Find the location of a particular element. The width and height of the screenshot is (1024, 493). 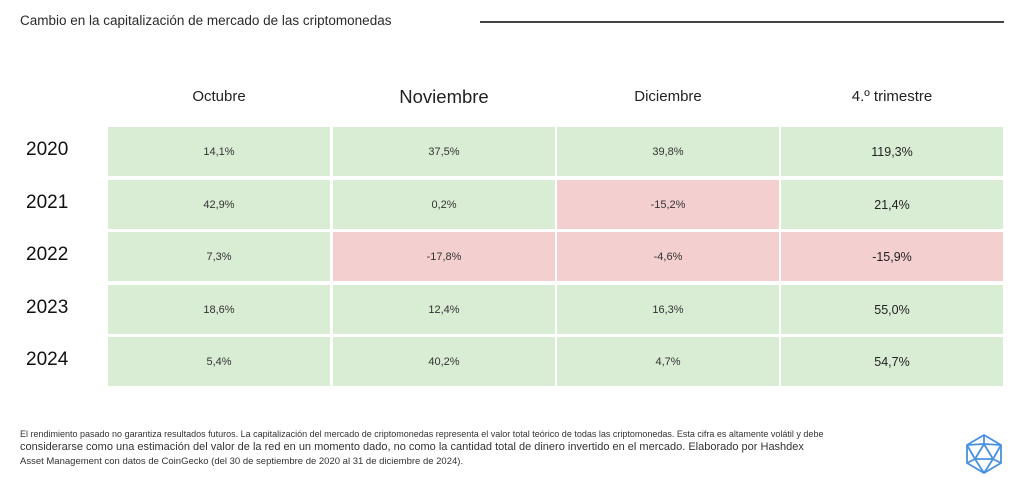

row-header-year: 2023 is located at coordinates (47, 307).